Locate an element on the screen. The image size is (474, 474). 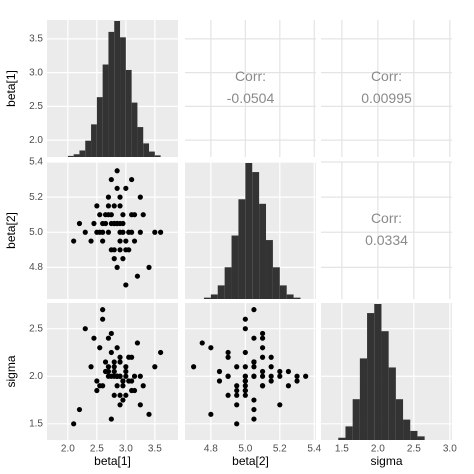
y-axis-title: beta[2] is located at coordinates (11, 230).